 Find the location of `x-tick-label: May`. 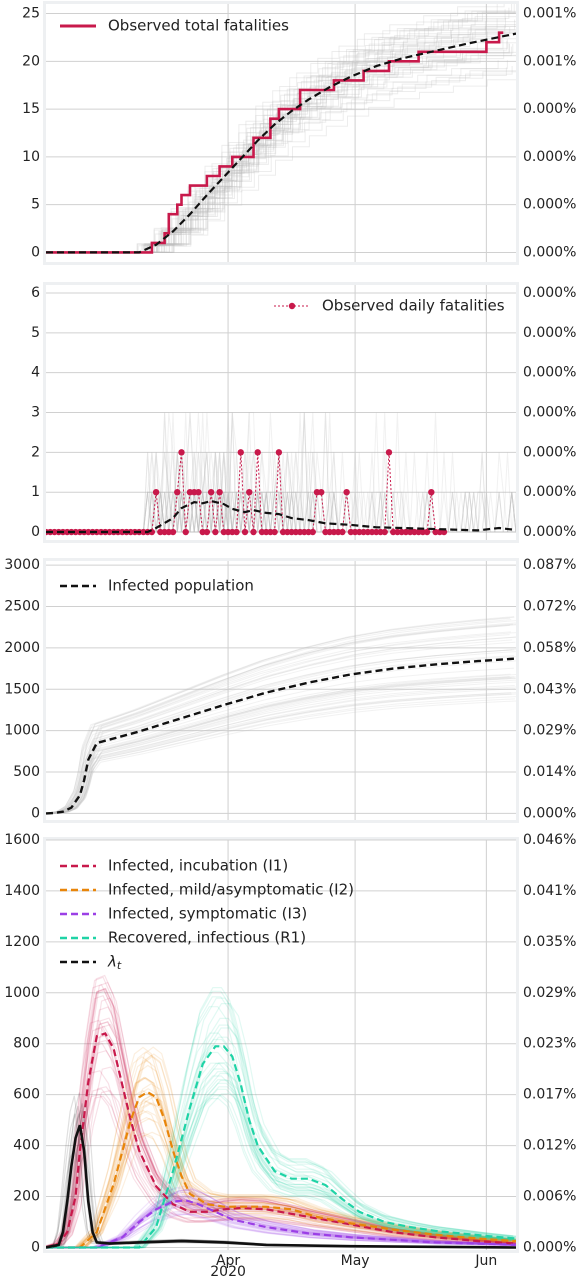

x-tick-label: May is located at coordinates (355, 1261).